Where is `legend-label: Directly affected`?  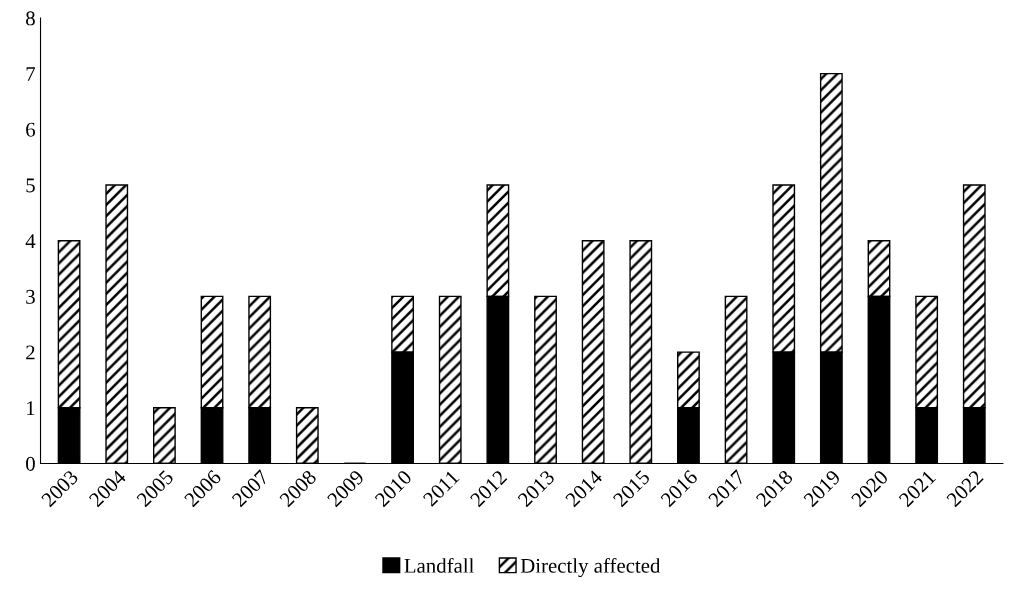
legend-label: Directly affected is located at coordinates (590, 567).